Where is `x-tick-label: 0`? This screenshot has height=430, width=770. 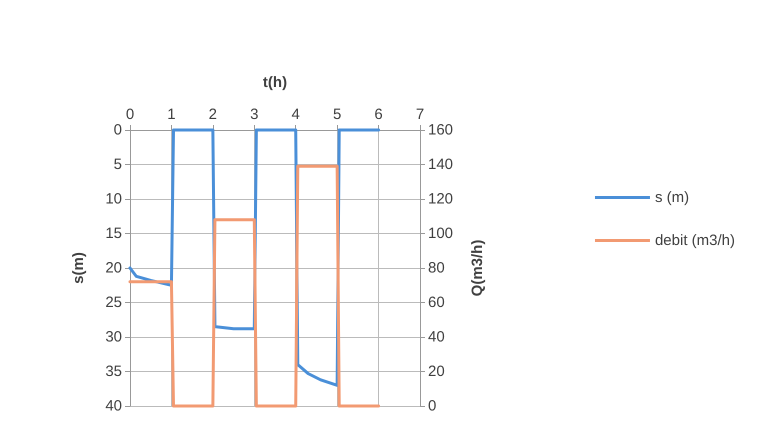 x-tick-label: 0 is located at coordinates (130, 114).